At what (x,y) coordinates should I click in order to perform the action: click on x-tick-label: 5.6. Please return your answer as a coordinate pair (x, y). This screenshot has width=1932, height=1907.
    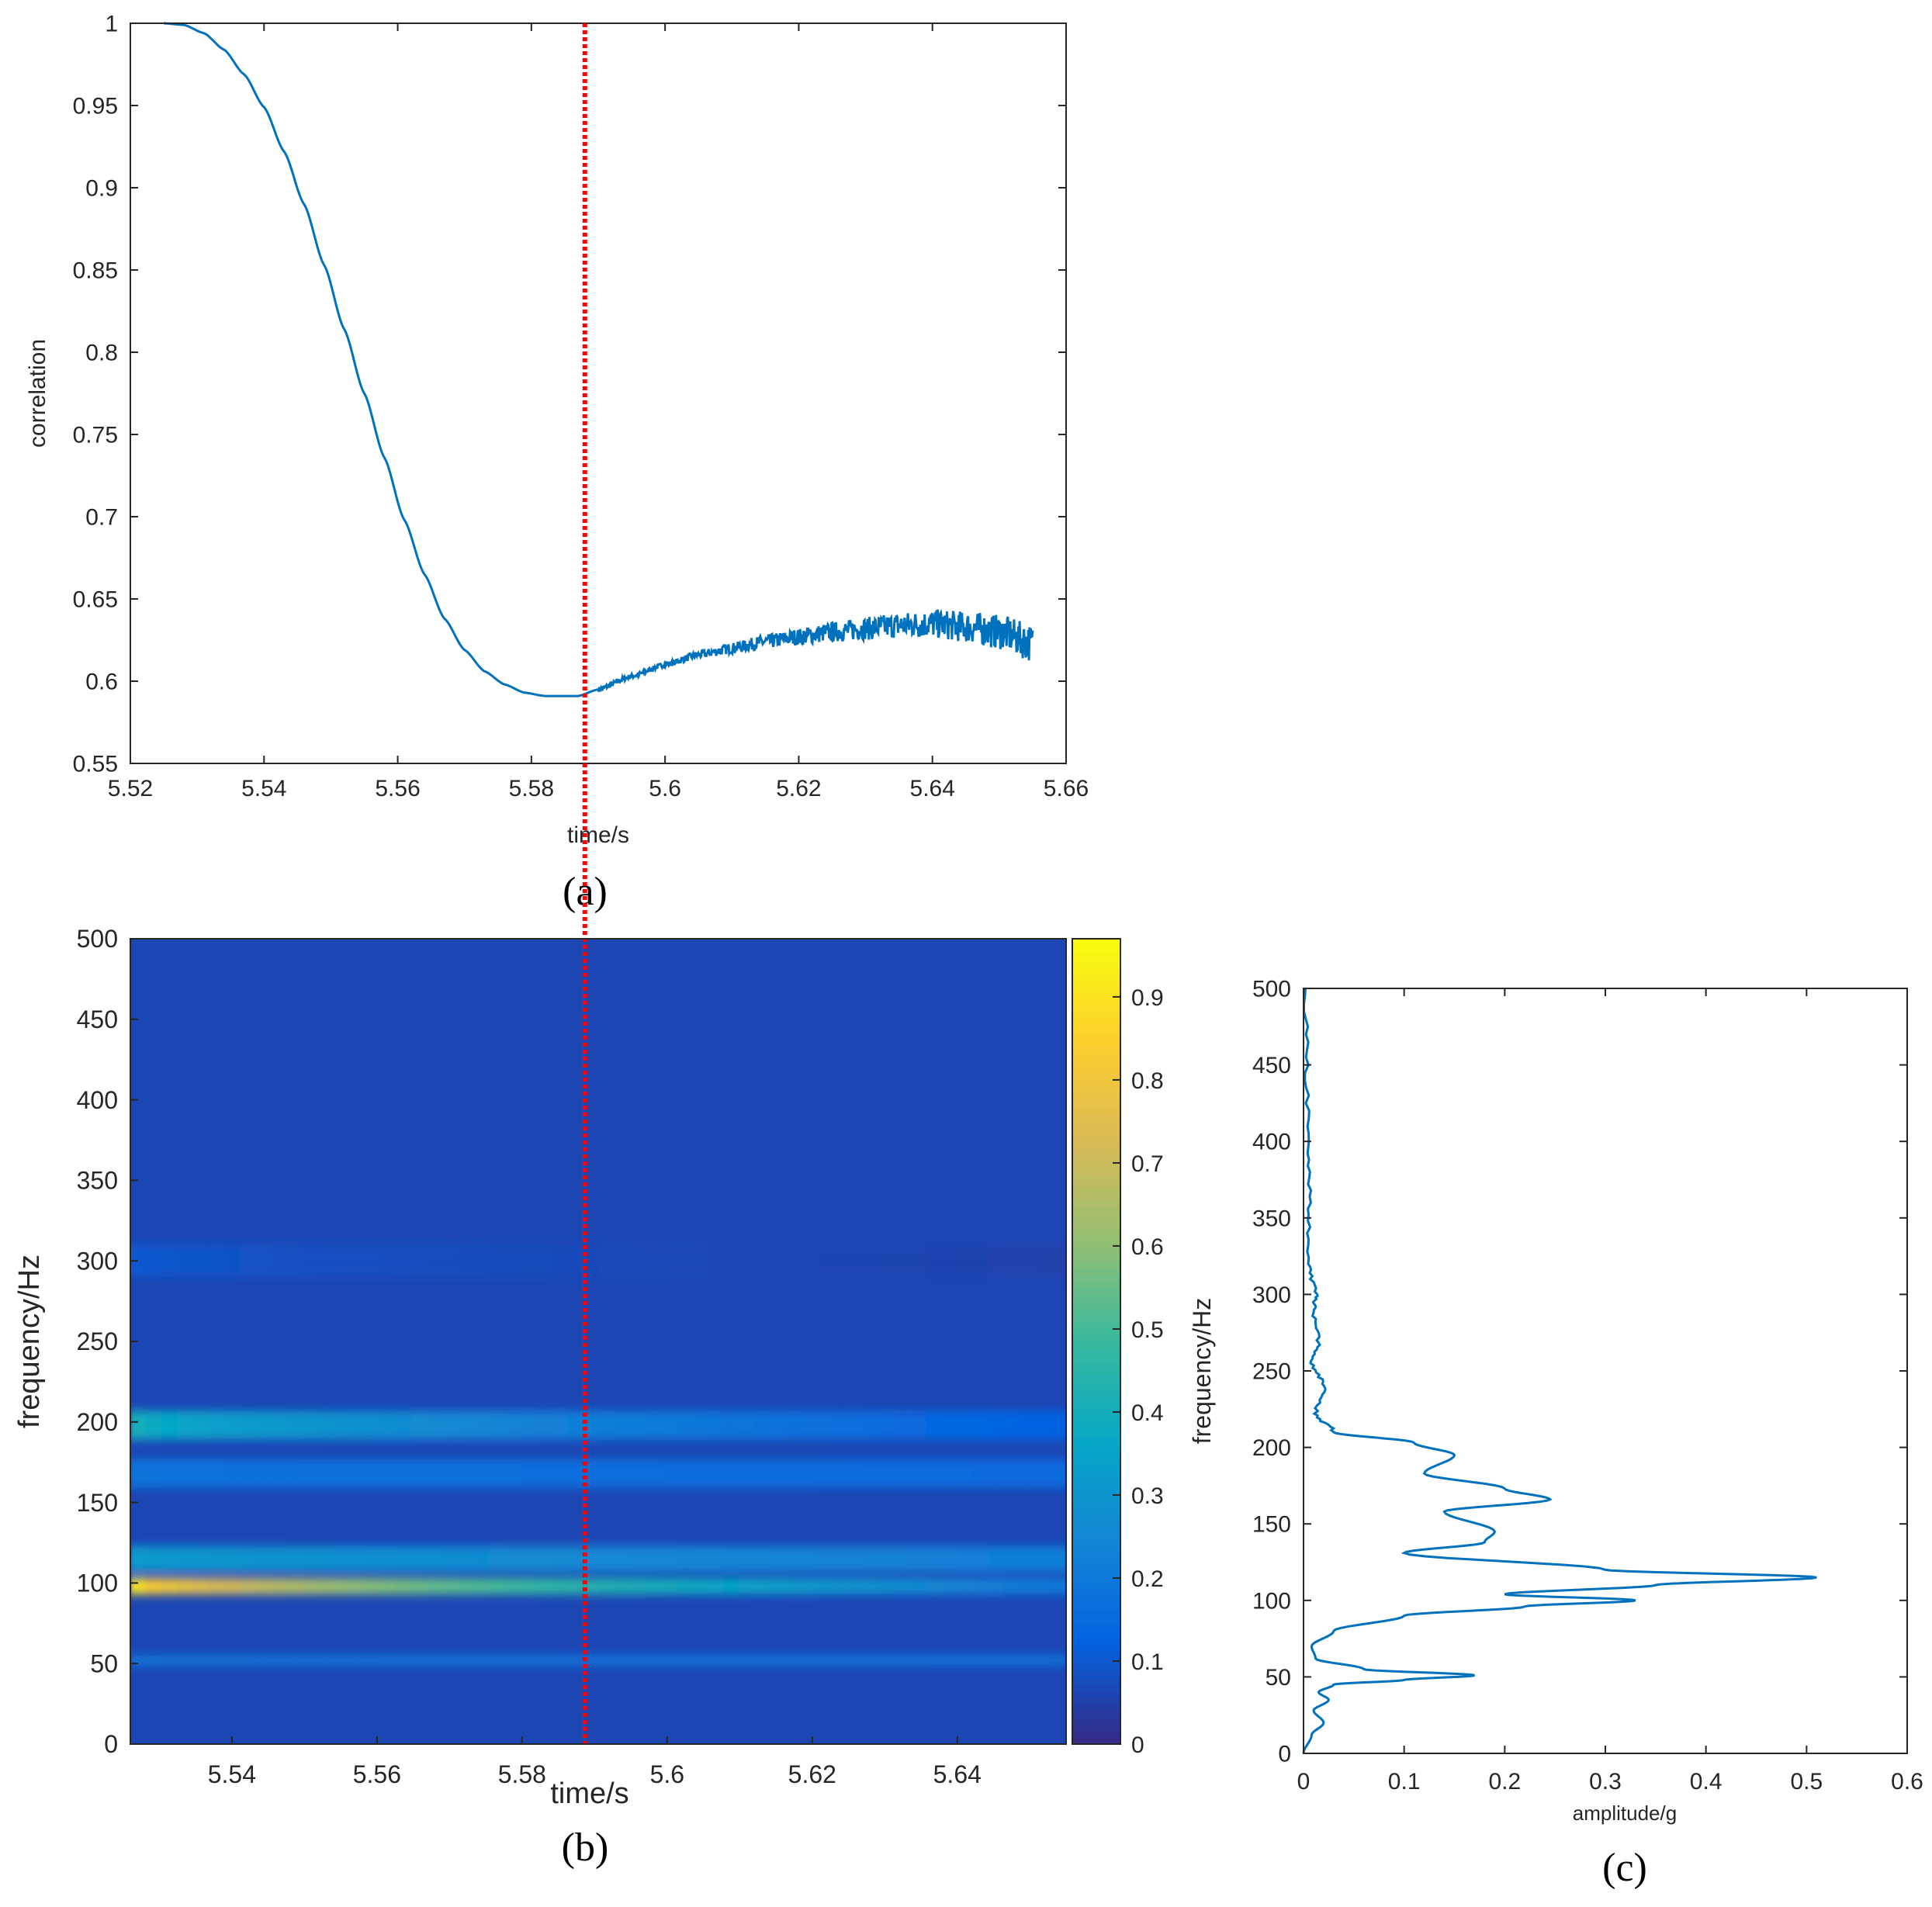
    Looking at the image, I should click on (665, 788).